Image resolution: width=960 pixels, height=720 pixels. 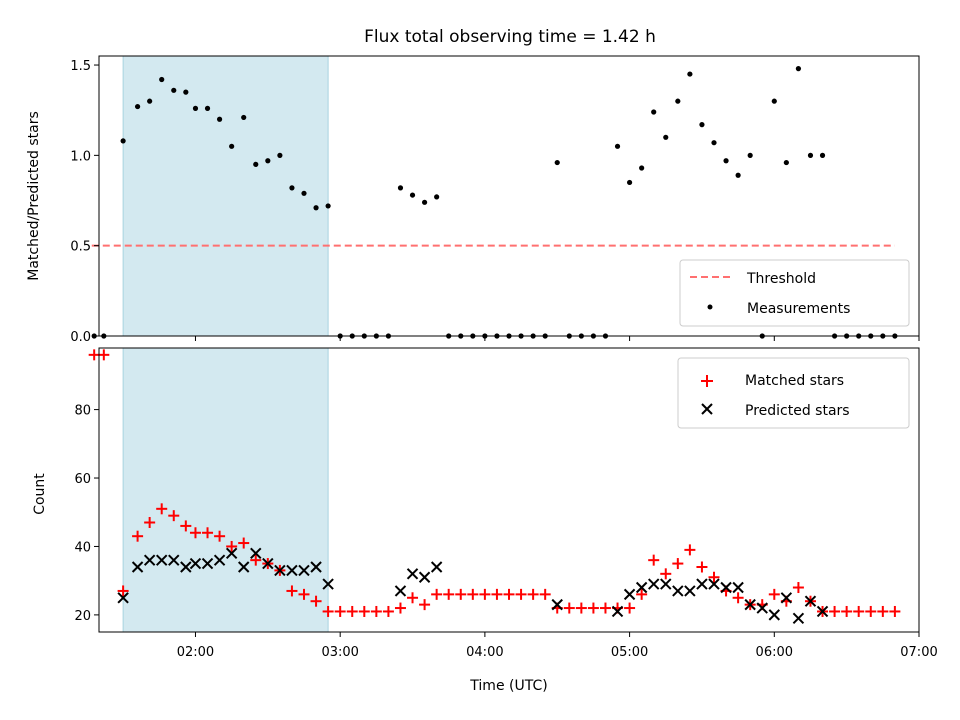 I want to click on y-tick-label: 80, so click(x=82, y=411).